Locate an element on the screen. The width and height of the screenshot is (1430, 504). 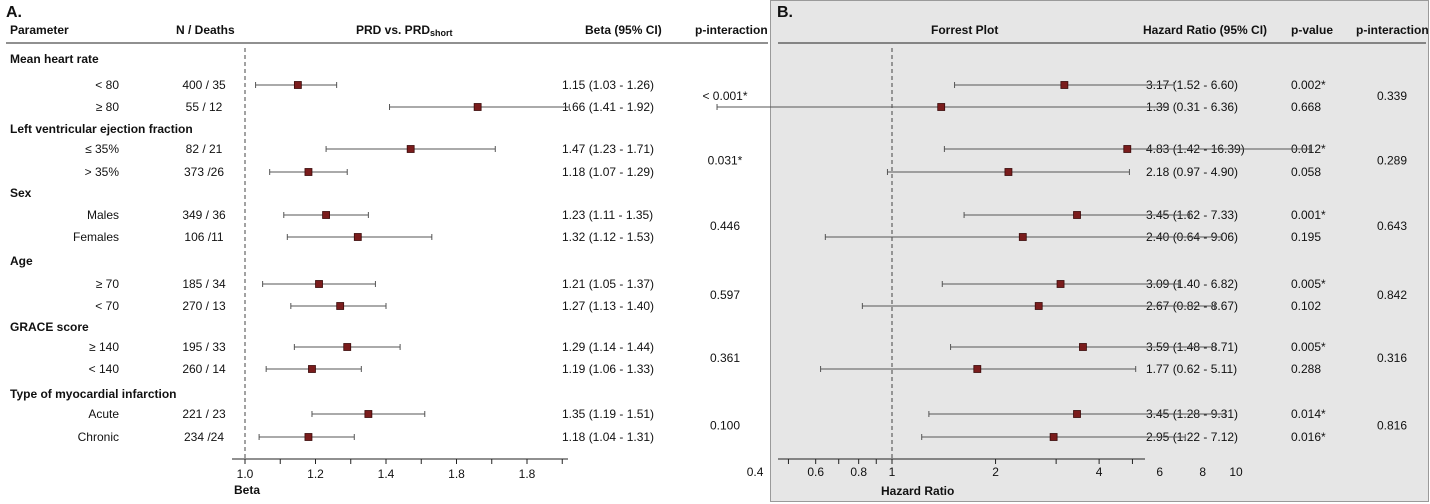
header-prd-prefix: PRD vs. PRD is located at coordinates (393, 30).